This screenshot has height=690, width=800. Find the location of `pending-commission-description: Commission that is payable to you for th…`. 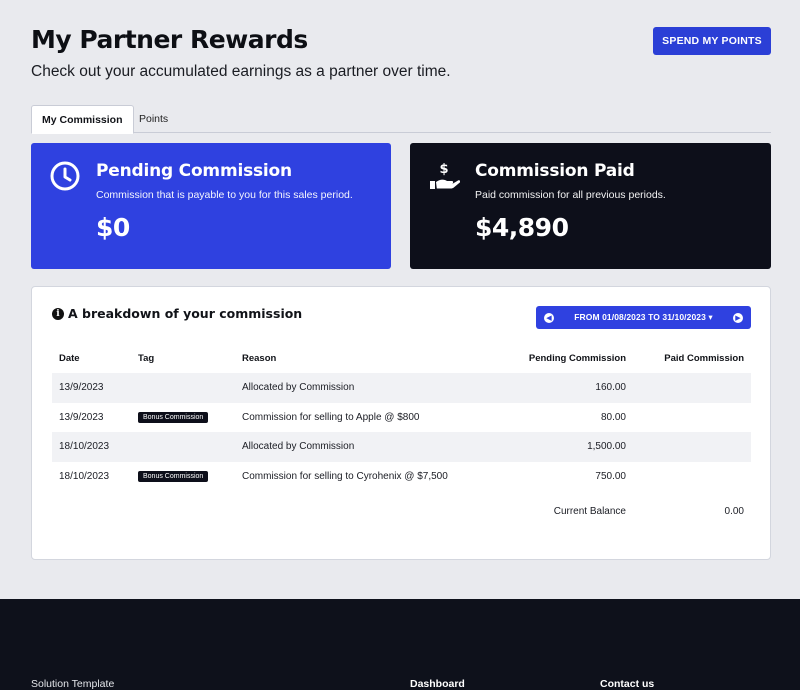

pending-commission-description: Commission that is payable to you for th… is located at coordinates (224, 195).